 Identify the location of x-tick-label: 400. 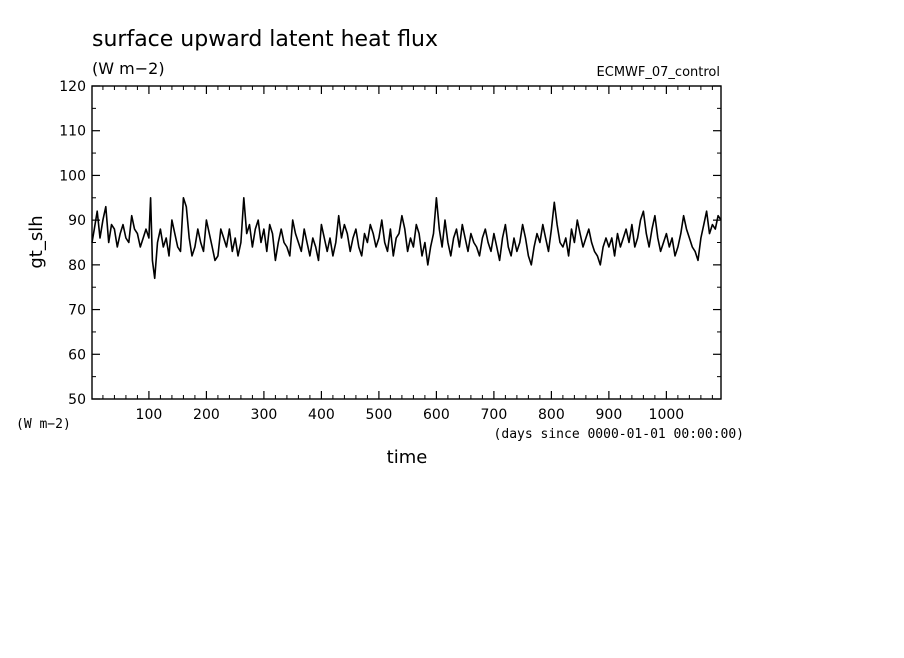
(321, 415).